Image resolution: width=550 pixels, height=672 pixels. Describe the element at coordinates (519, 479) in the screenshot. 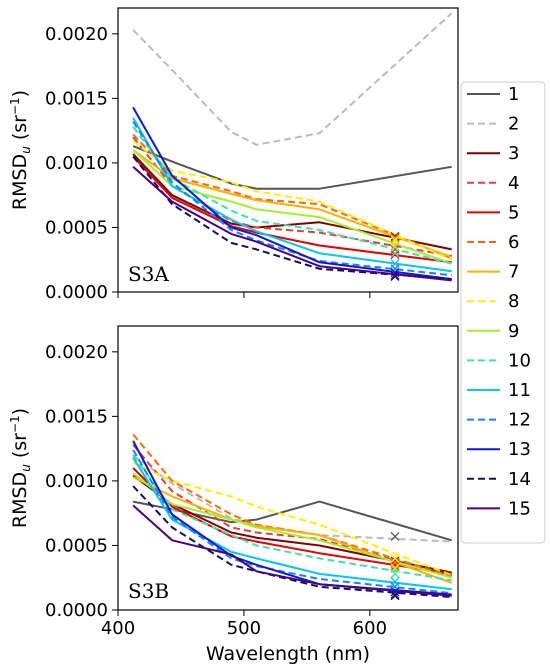

I see `legend-label-14: 14` at that location.